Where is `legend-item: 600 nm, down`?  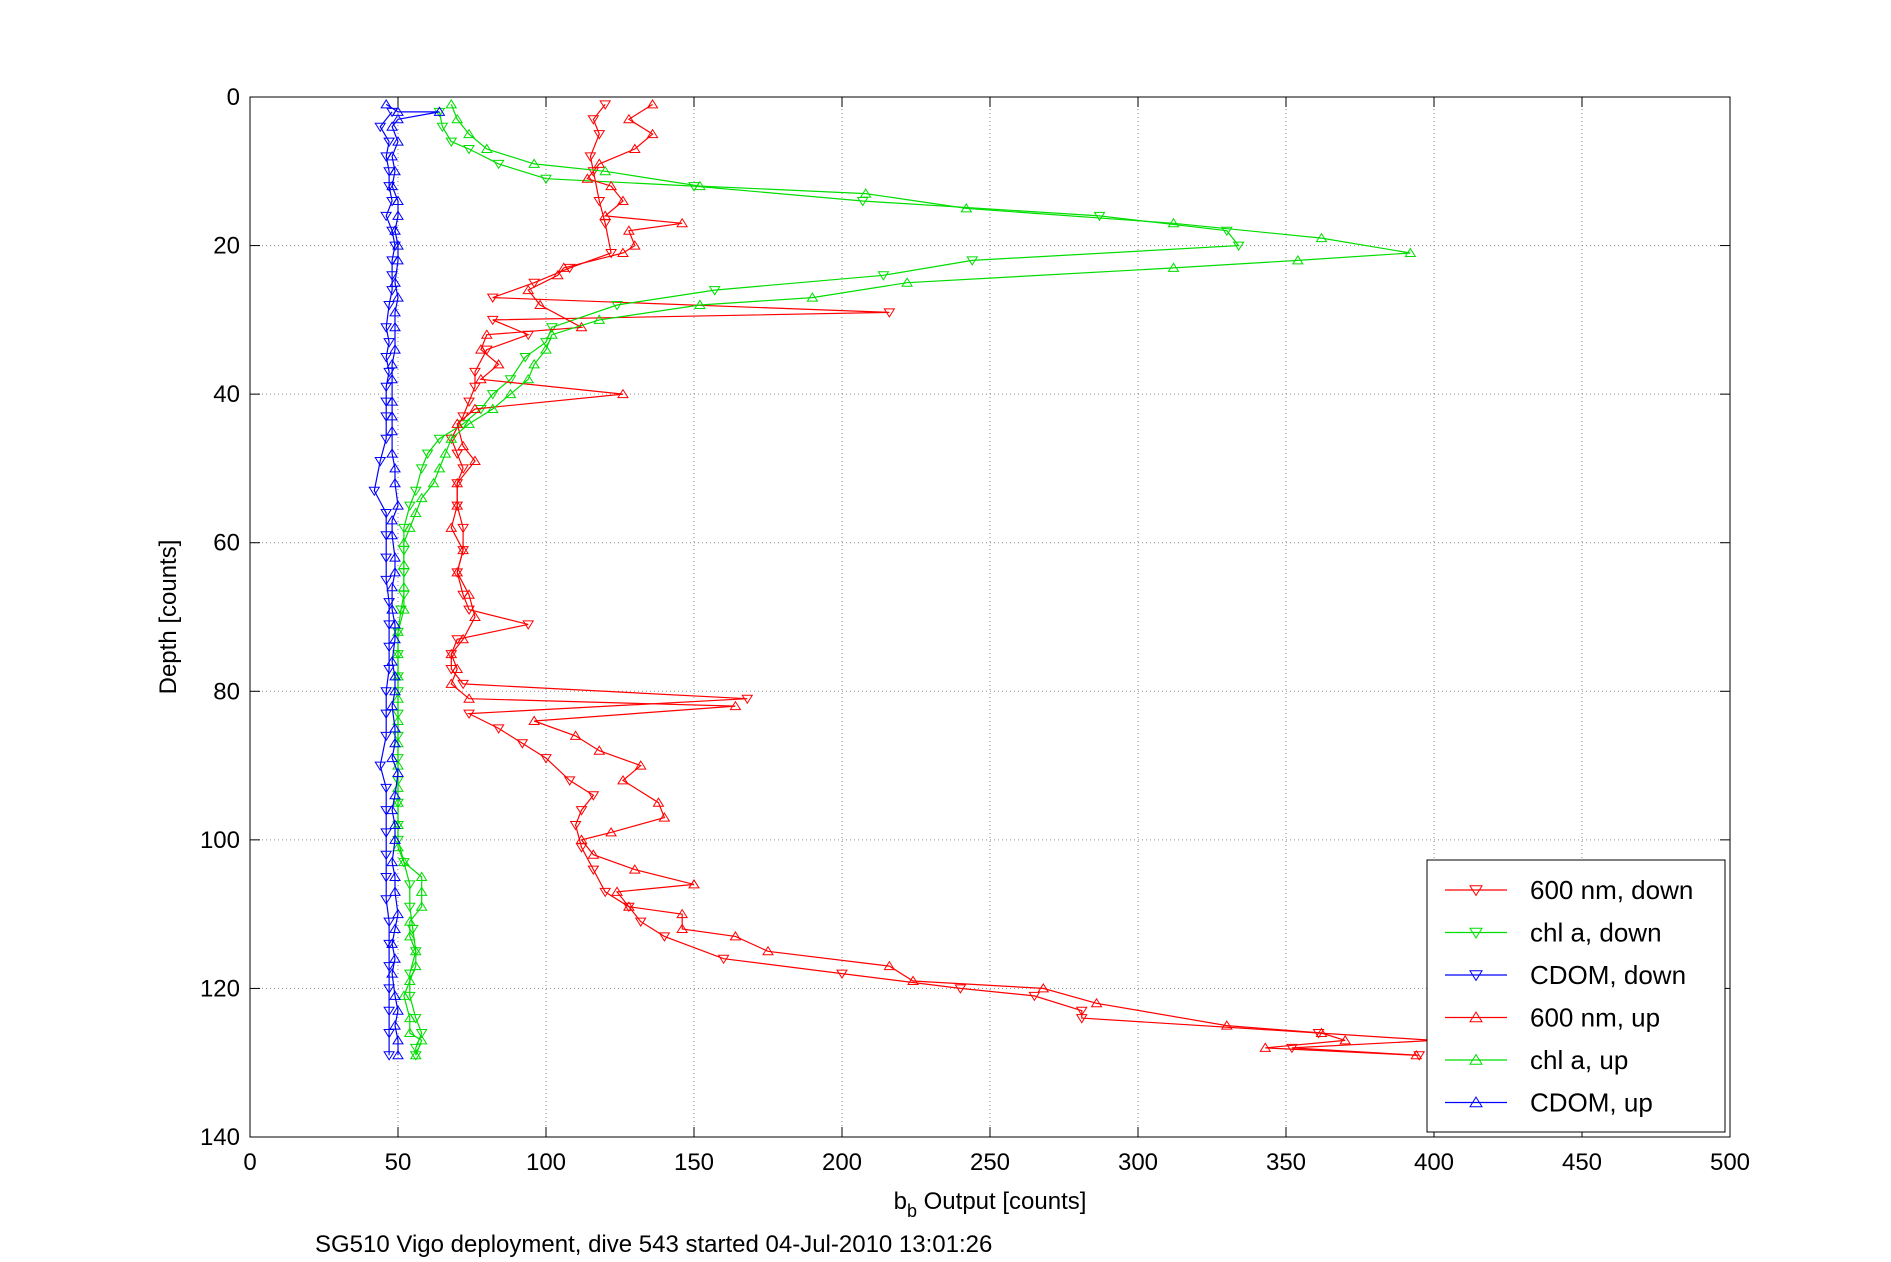 legend-item: 600 nm, down is located at coordinates (1569, 890).